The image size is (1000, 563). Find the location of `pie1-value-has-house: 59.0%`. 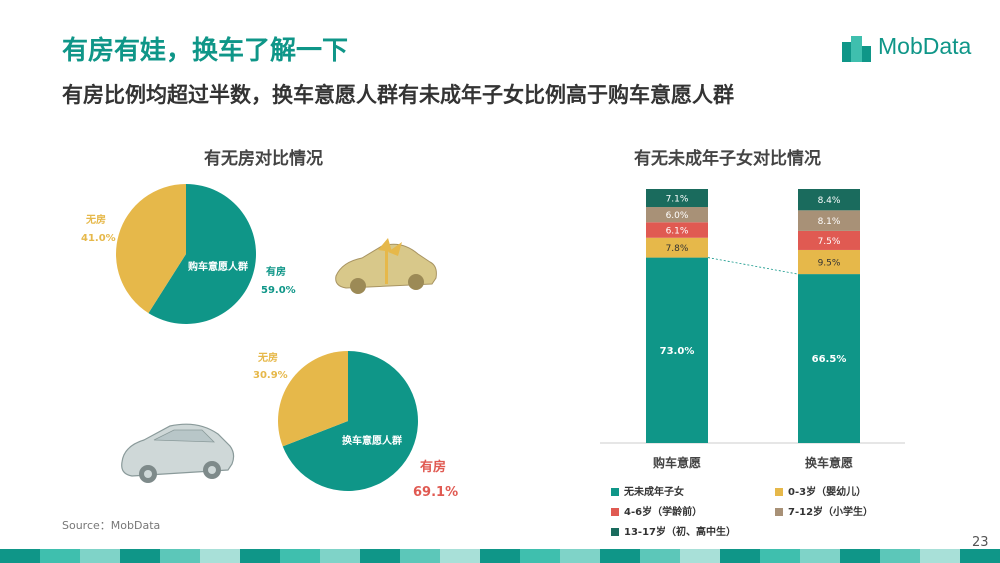

pie1-value-has-house: 59.0% is located at coordinates (278, 290).